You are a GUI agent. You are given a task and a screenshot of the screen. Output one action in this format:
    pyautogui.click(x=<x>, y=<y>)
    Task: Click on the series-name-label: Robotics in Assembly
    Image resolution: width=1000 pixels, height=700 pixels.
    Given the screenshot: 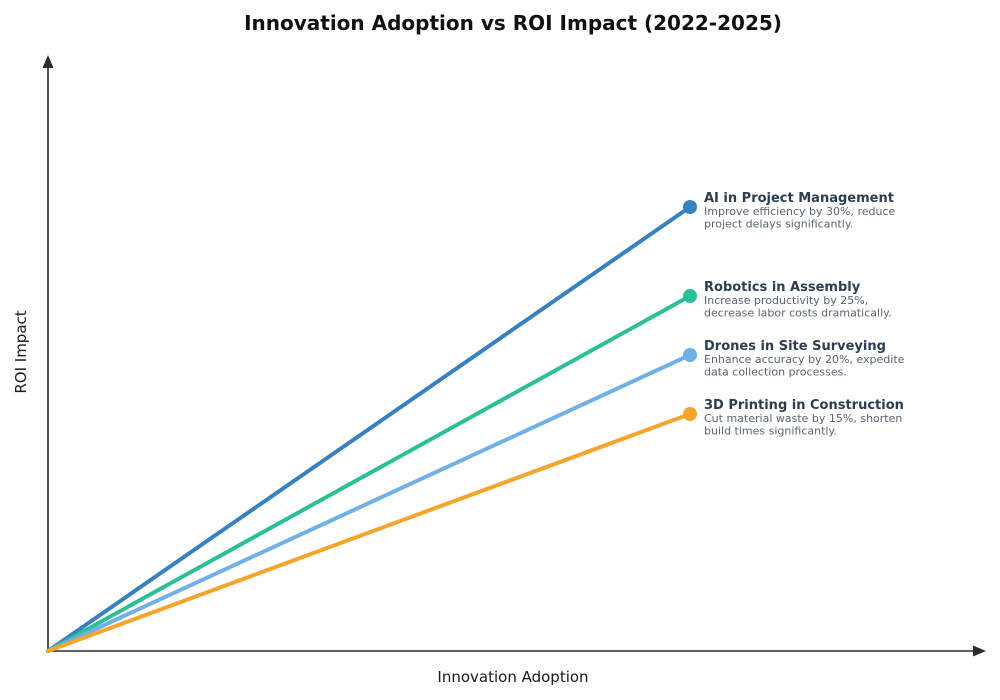 What is the action you would take?
    pyautogui.click(x=782, y=287)
    